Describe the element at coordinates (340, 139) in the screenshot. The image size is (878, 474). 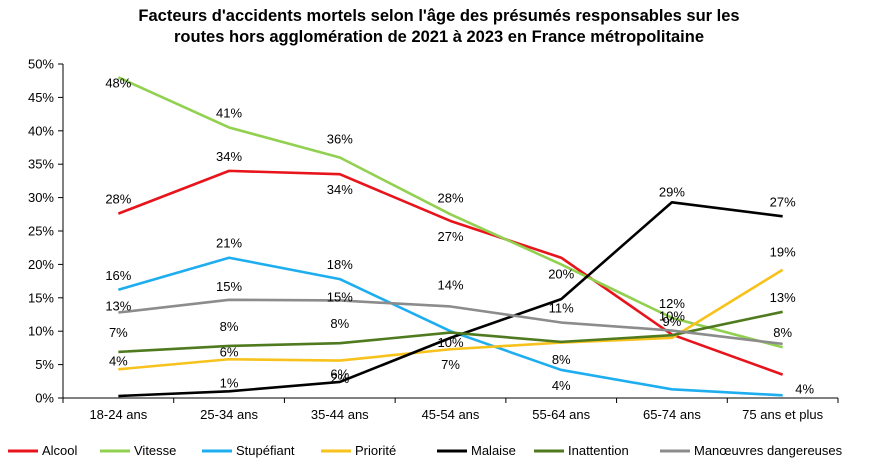
I see `data-label-vitesse: 36%` at that location.